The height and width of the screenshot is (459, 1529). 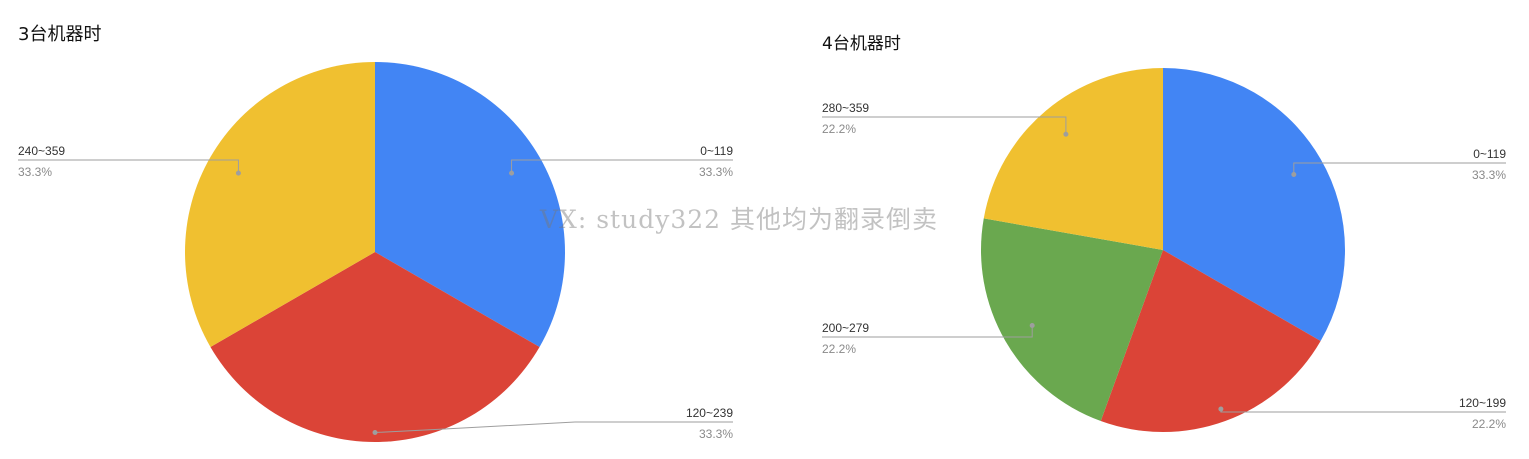 I want to click on pie-slice-280~359, so click(x=1073, y=159).